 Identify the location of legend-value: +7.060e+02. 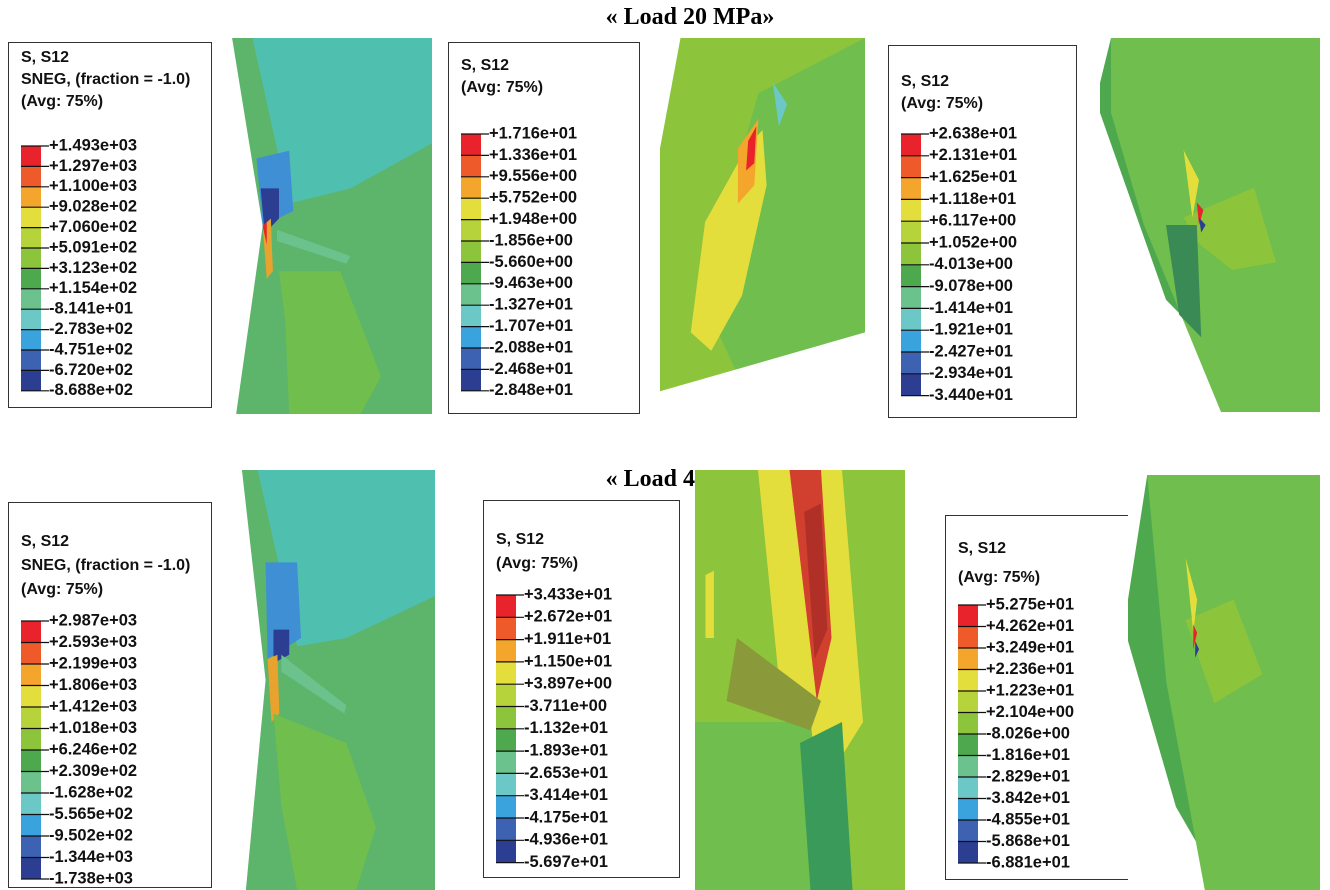
(93, 227).